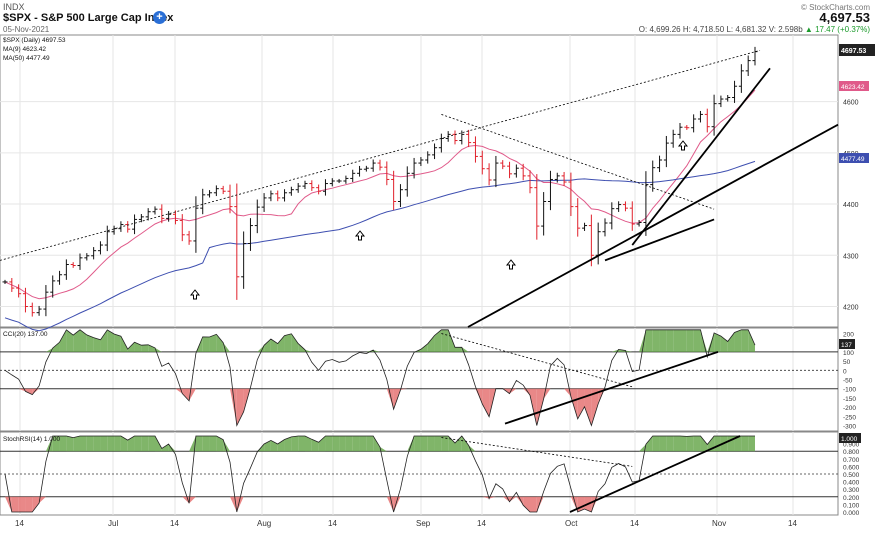 The image size is (876, 534). Describe the element at coordinates (379, 474) in the screenshot. I see `stochrsi-line` at that location.